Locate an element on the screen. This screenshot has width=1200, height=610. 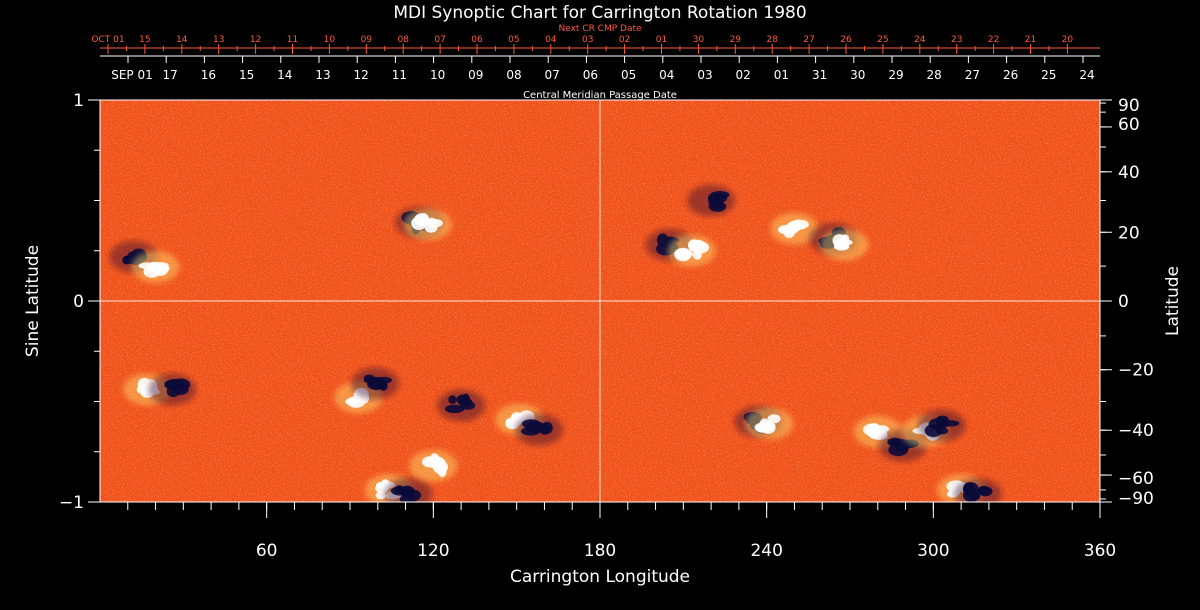
cmp-date-label: 30 is located at coordinates (857, 75).